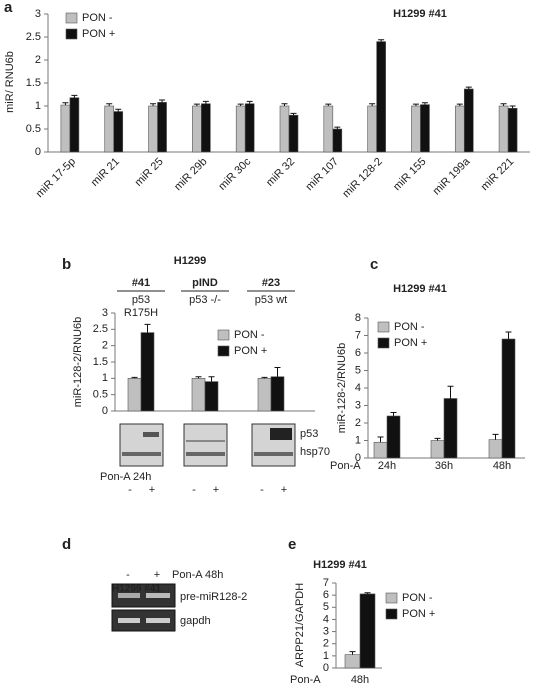 The width and height of the screenshot is (542, 685). What do you see at coordinates (292, 544) in the screenshot?
I see `panel-letter: e` at bounding box center [292, 544].